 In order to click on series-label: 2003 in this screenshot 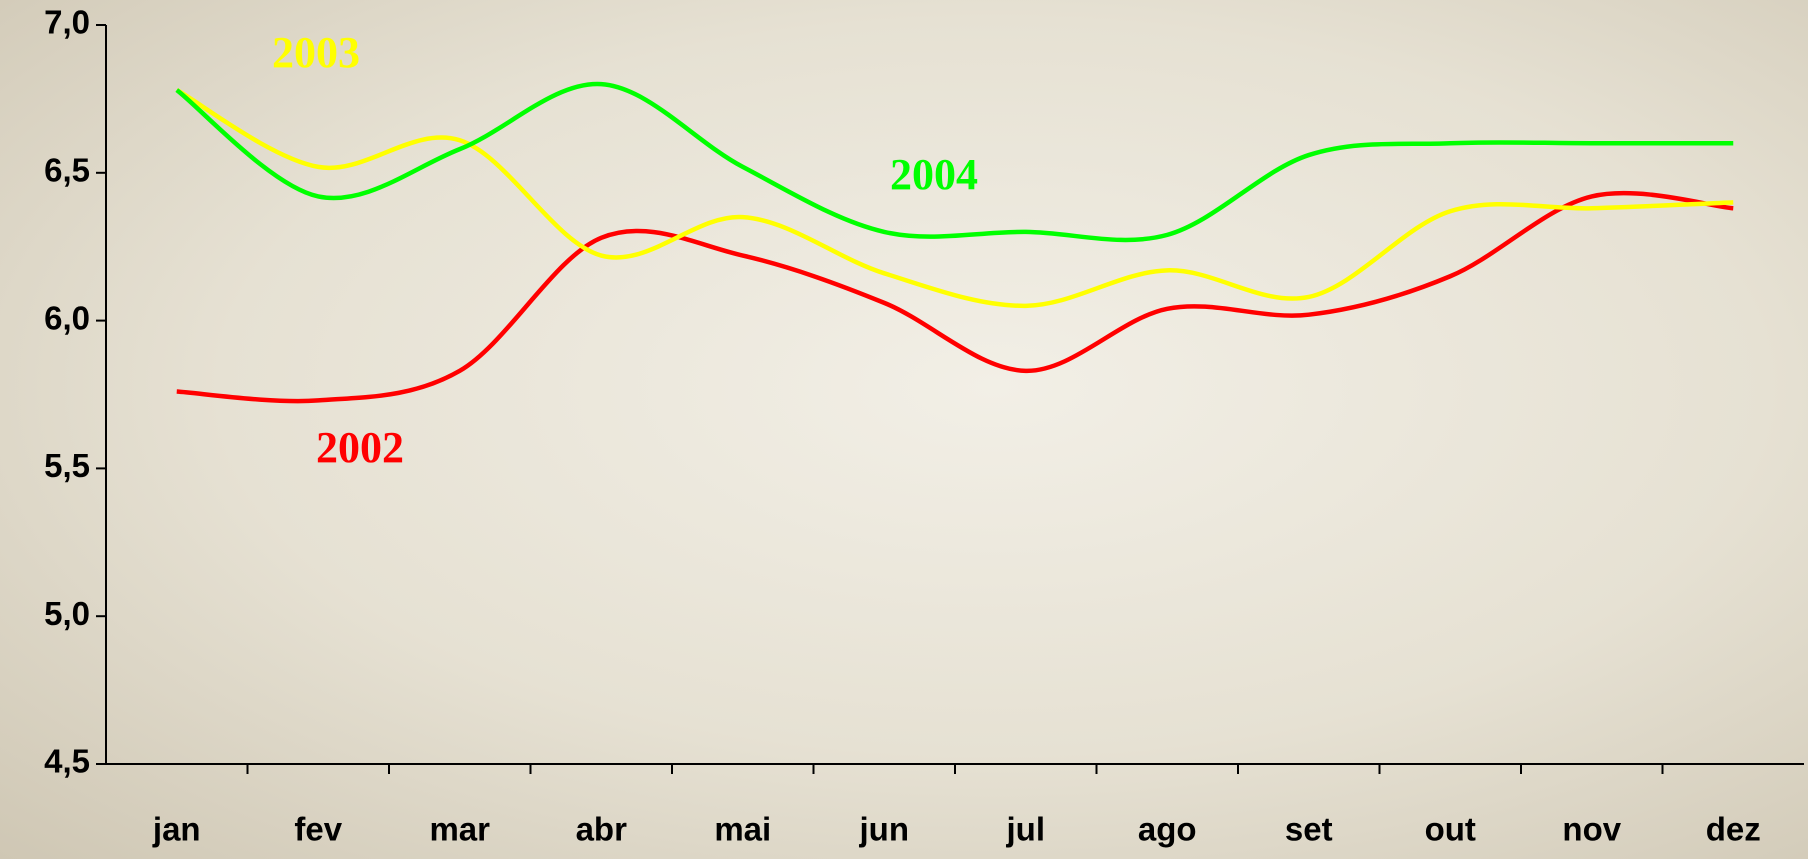, I will do `click(316, 52)`.